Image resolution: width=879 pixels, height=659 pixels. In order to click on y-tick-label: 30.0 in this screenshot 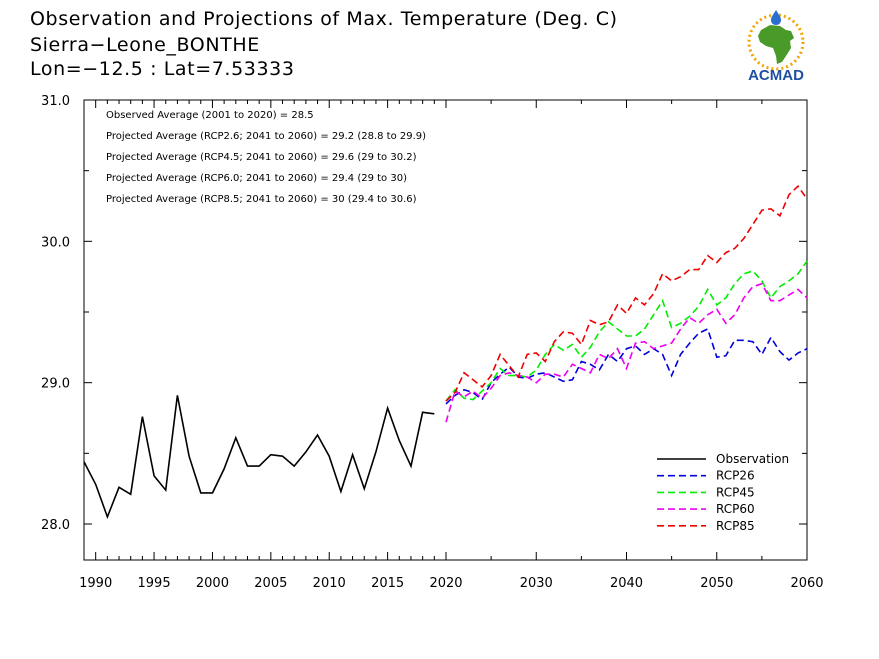, I will do `click(55, 242)`.